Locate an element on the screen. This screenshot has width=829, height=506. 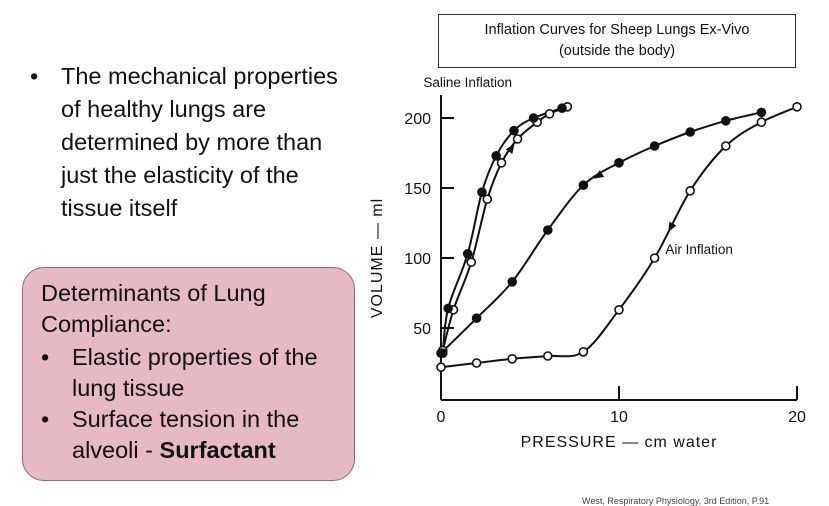
annotation-saline-inflation: Saline Inflation is located at coordinates (467, 82).